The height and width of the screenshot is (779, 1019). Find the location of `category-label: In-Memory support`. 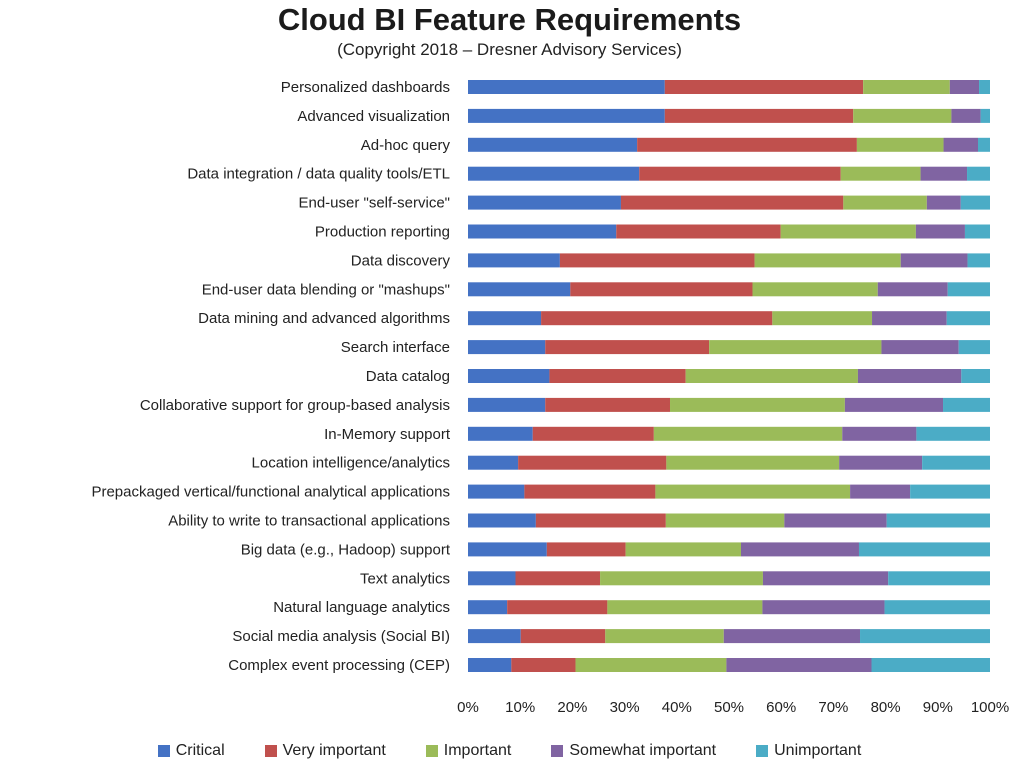

category-label: In-Memory support is located at coordinates (387, 434).